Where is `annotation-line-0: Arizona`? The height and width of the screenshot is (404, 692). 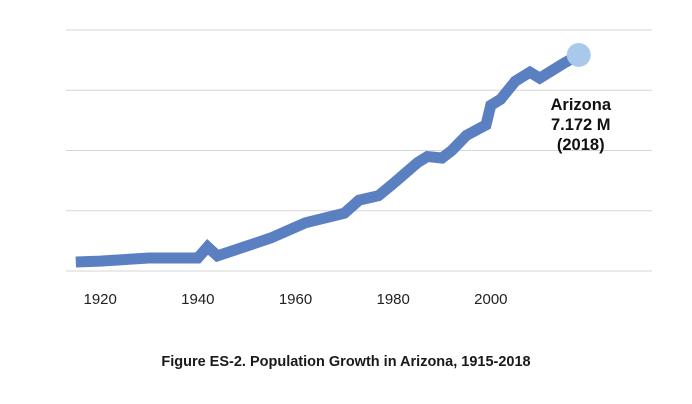
annotation-line-0: Arizona is located at coordinates (580, 105).